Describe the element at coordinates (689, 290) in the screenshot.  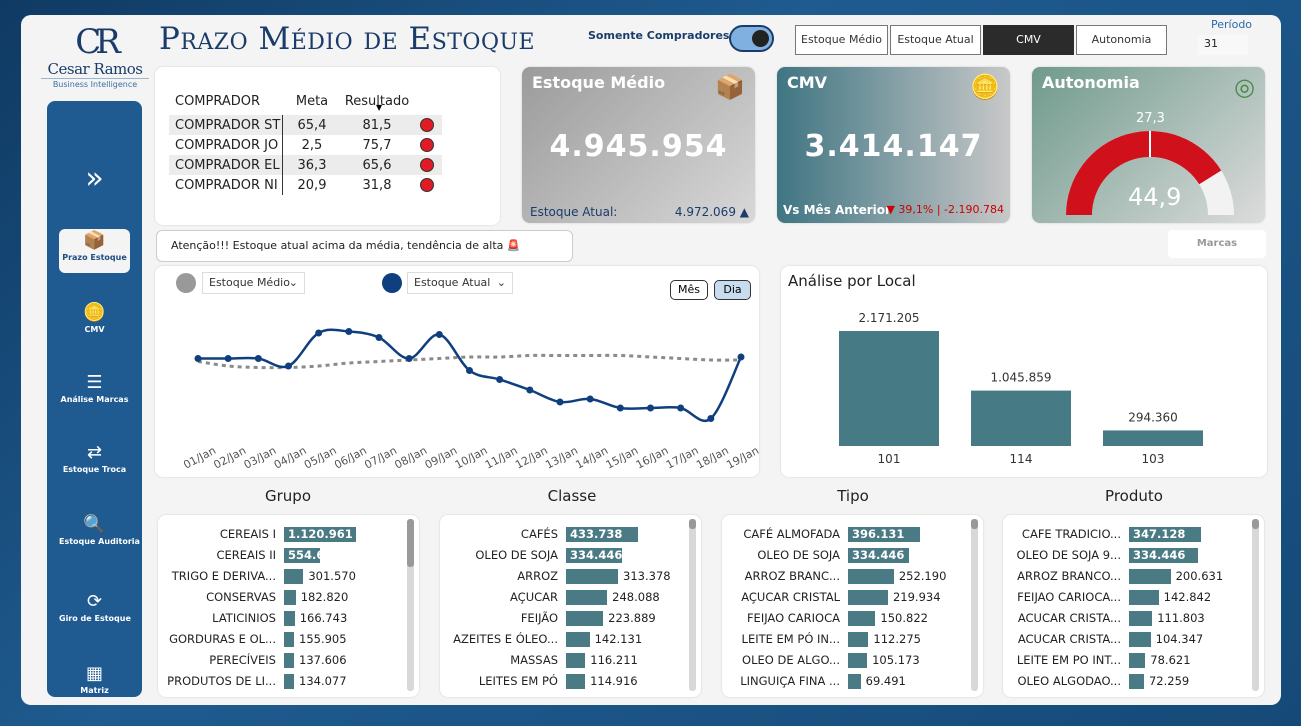
I see `toggle-mes: Mês` at that location.